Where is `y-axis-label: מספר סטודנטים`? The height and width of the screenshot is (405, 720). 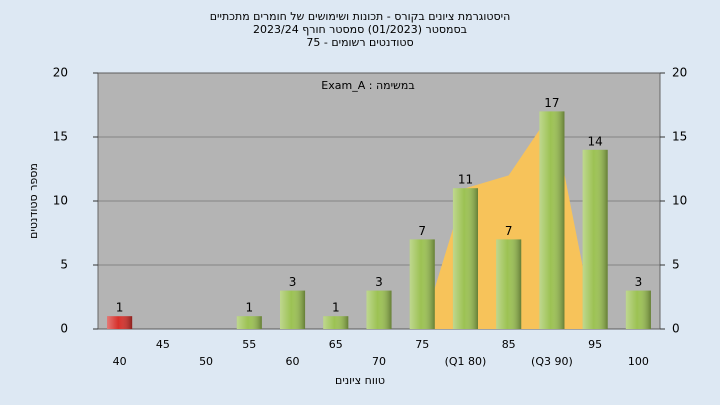
y-axis-label: מספר סטודנטים is located at coordinates (33, 201).